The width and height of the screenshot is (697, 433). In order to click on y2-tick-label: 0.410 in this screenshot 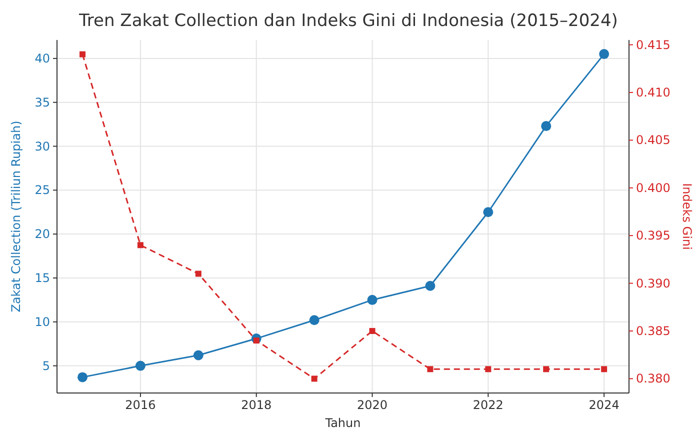, I will do `click(653, 92)`.